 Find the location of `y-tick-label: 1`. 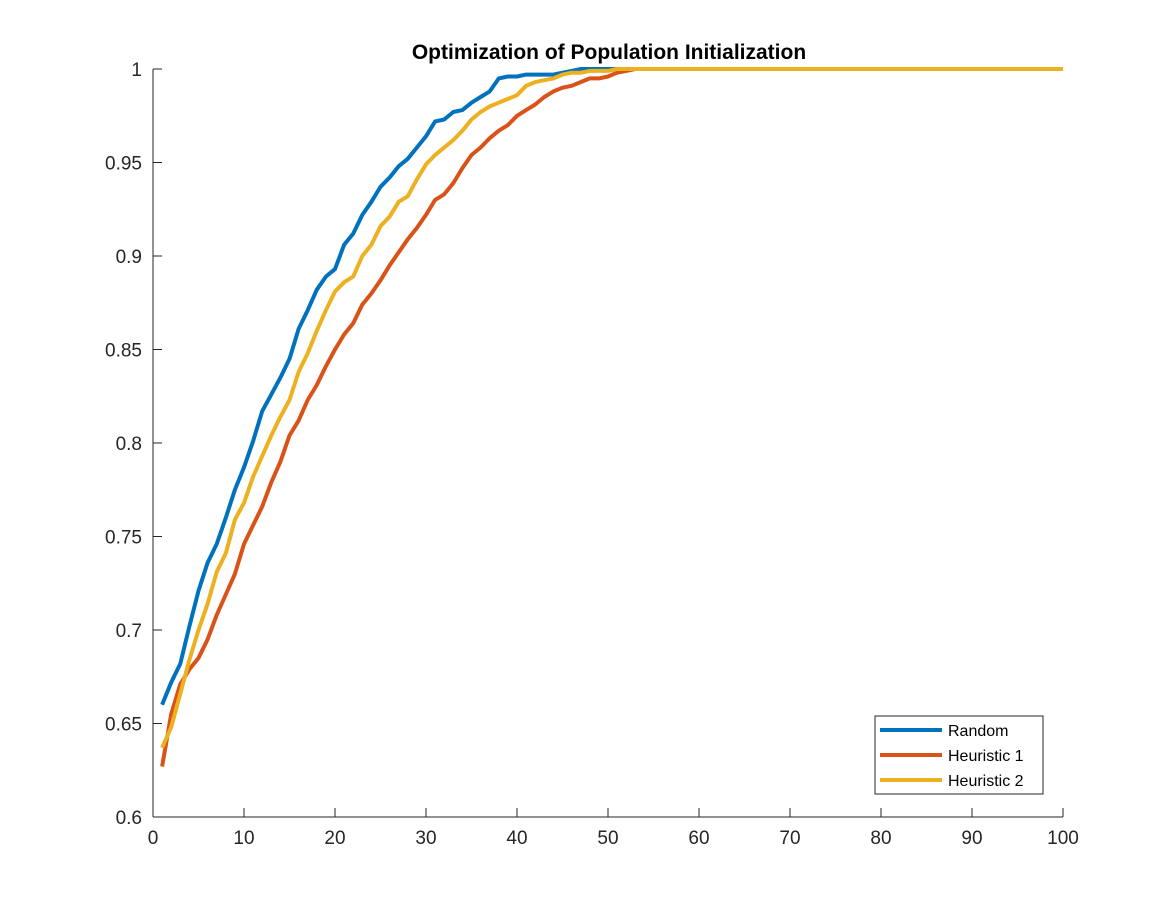

y-tick-label: 1 is located at coordinates (136, 70).